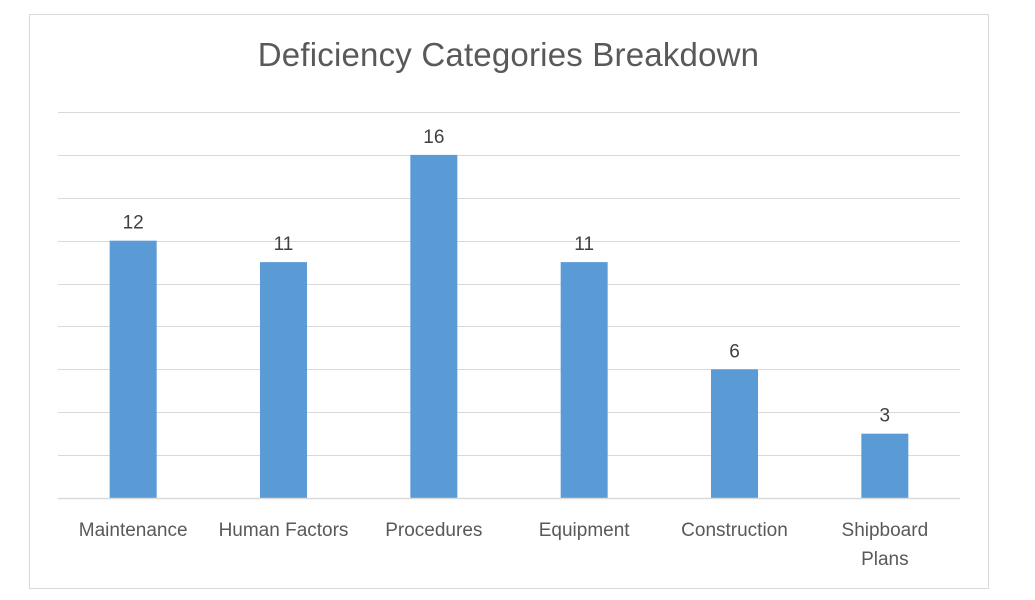 The image size is (1035, 600). Describe the element at coordinates (433, 137) in the screenshot. I see `data-label: 16` at that location.